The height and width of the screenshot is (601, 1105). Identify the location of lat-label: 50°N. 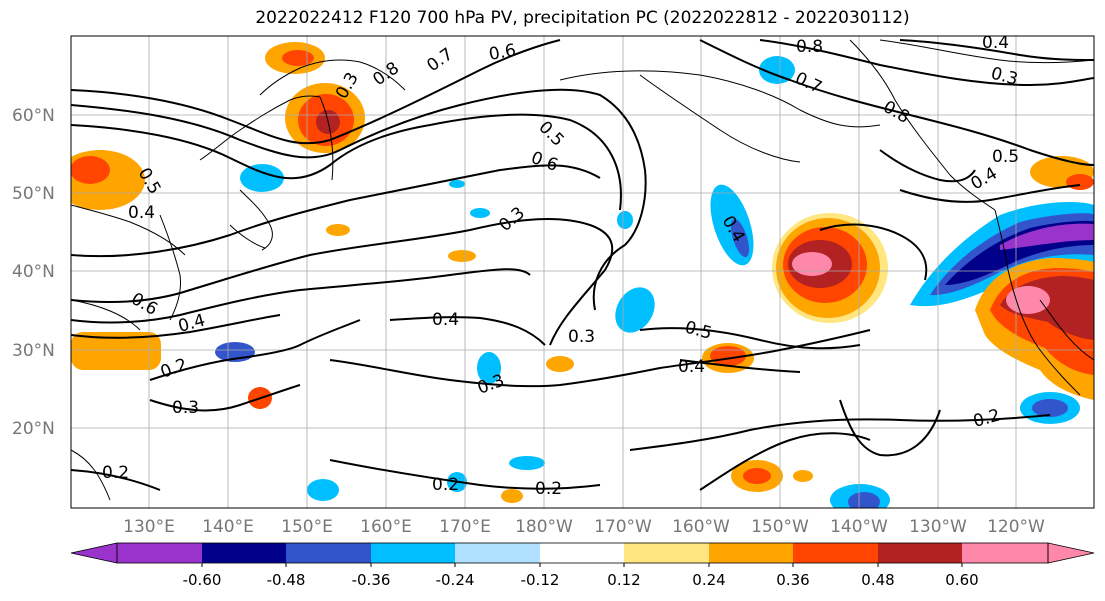
(33, 194).